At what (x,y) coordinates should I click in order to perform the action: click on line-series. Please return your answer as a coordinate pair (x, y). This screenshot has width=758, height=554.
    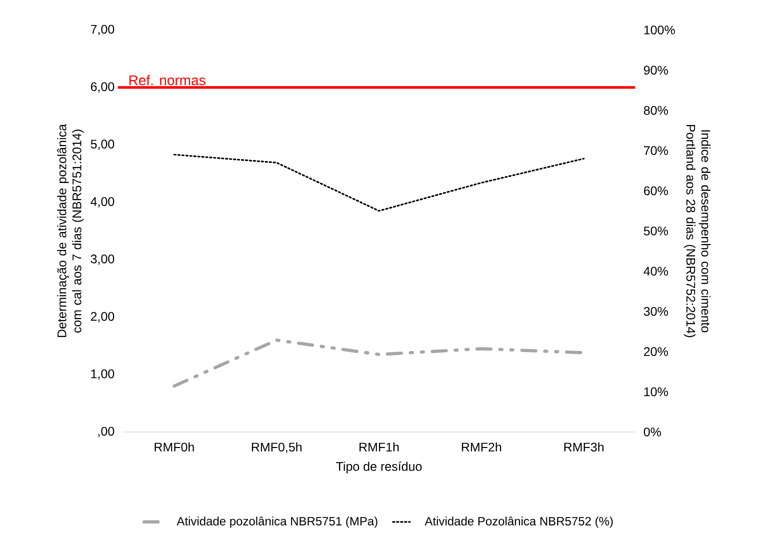
    Looking at the image, I should click on (379, 183).